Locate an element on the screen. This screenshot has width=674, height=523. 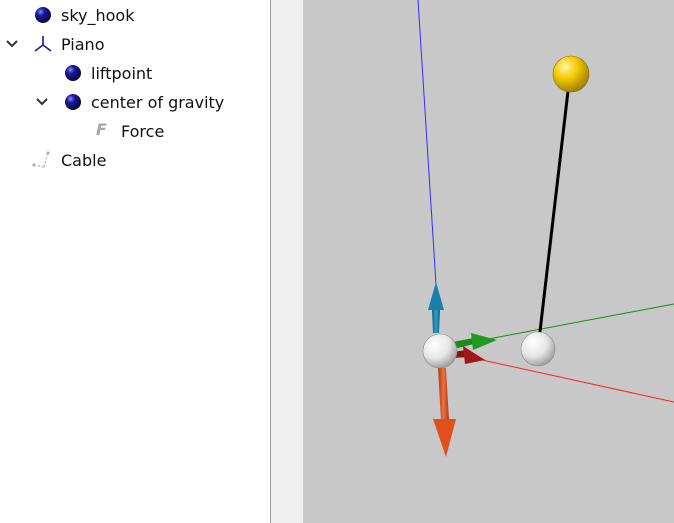
force-arrow-up is located at coordinates (436, 307).